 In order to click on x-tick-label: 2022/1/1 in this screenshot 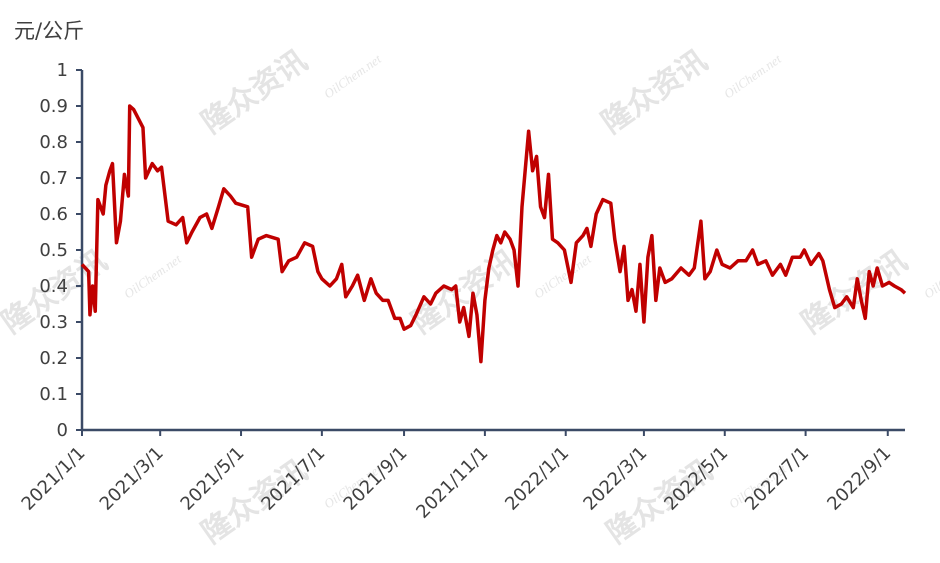, I will do `click(537, 479)`.